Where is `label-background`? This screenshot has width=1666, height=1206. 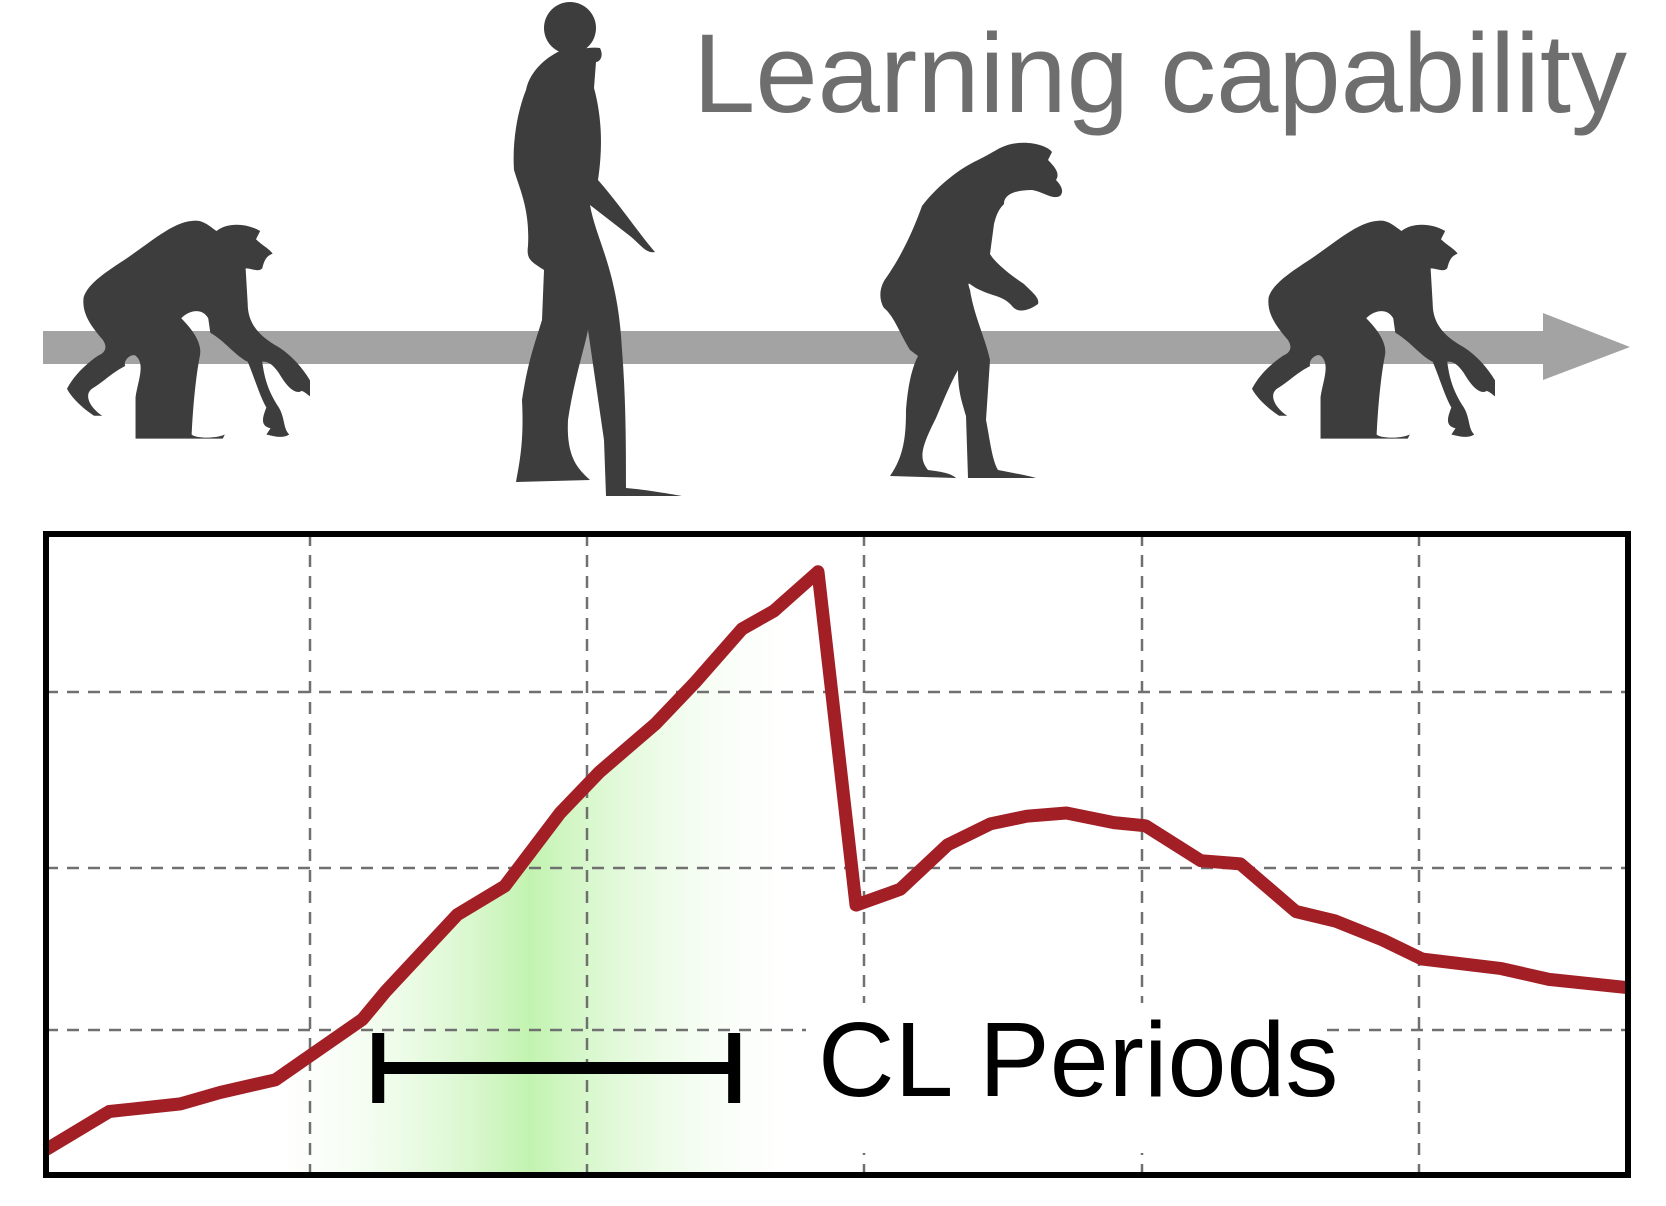
label-background is located at coordinates (1066, 1078).